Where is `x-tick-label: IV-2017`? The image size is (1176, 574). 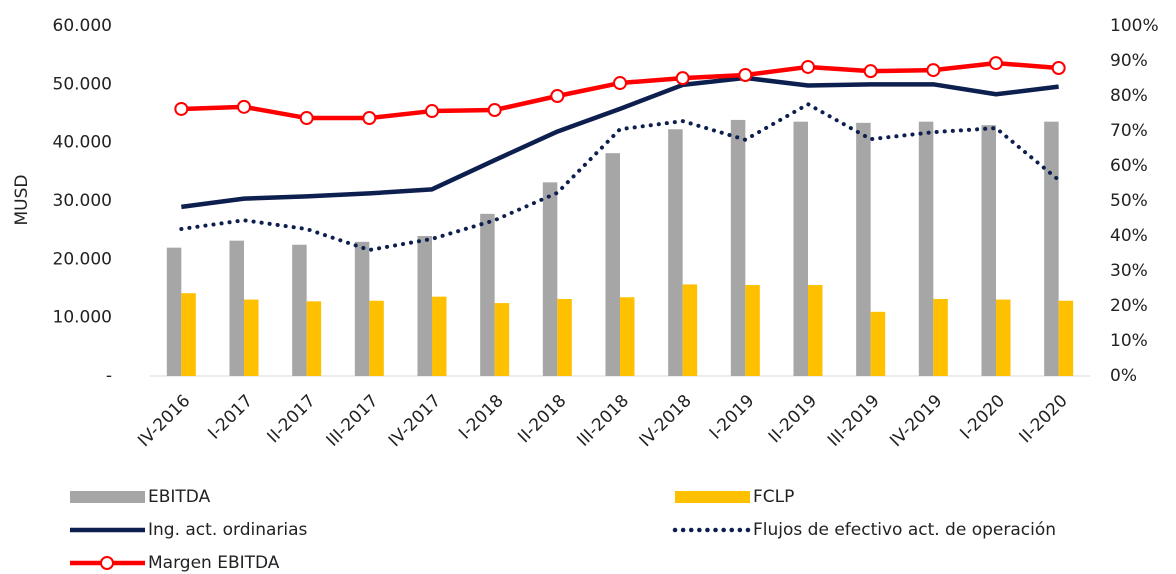
x-tick-label: IV-2017 is located at coordinates (415, 421).